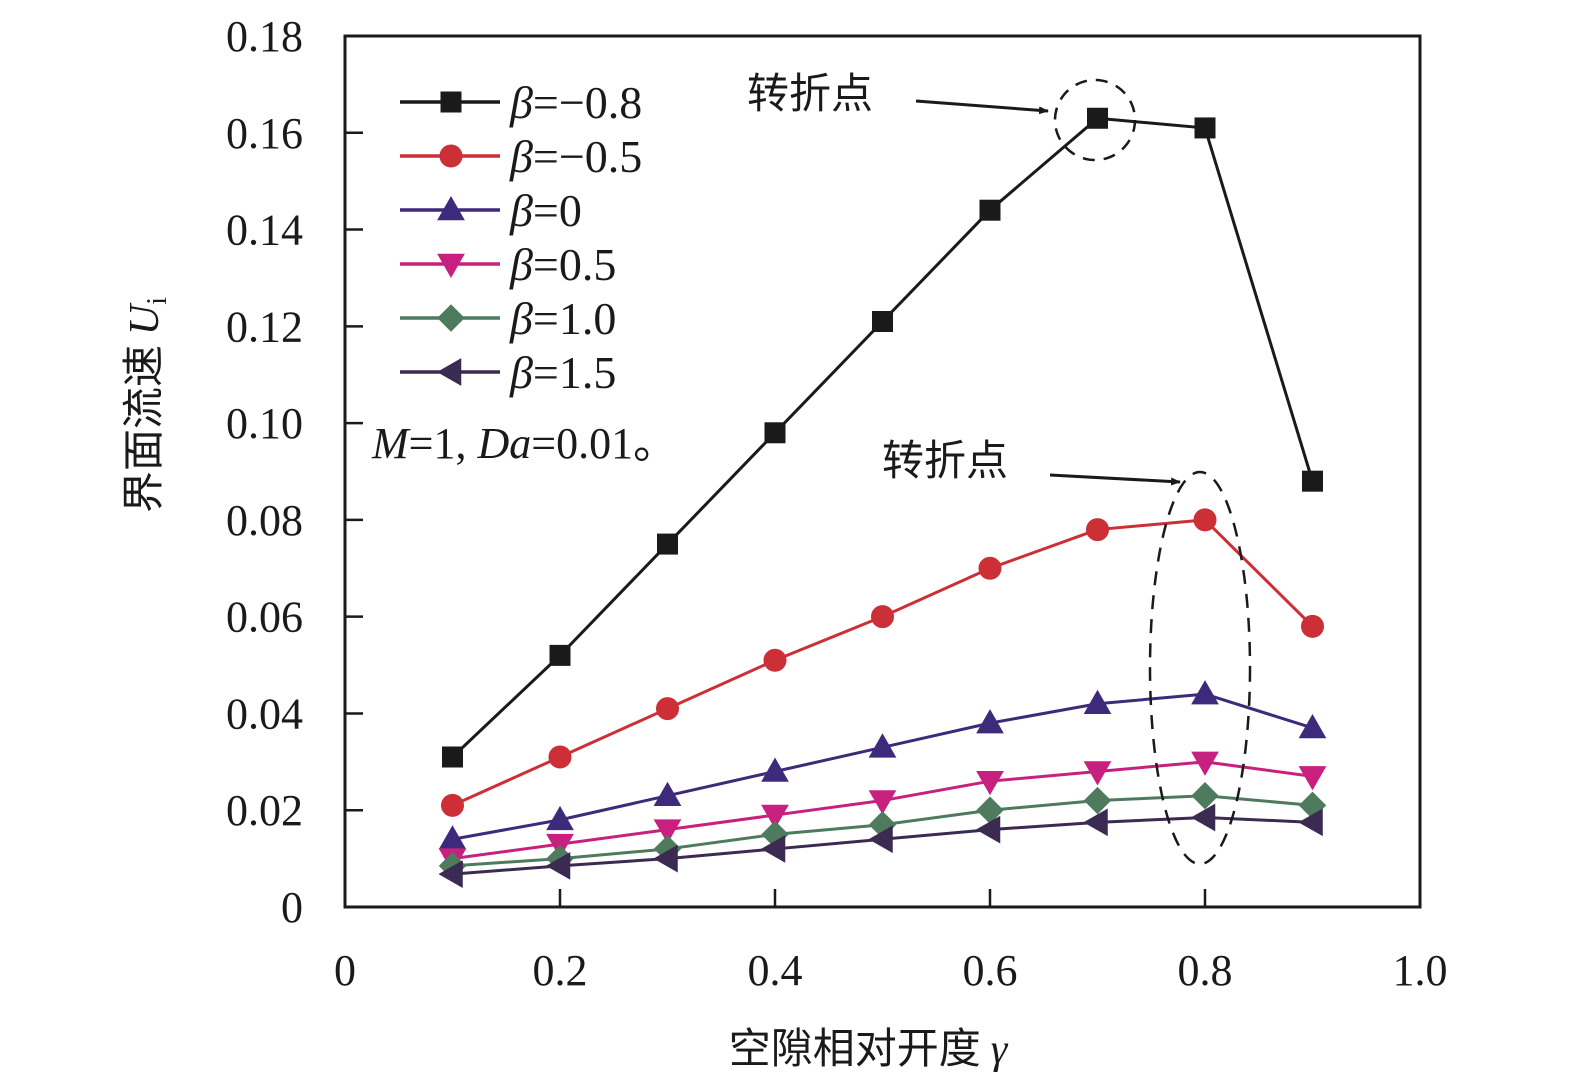 This screenshot has width=1575, height=1087. I want to click on legend-value: =−0.8, so click(587, 102).